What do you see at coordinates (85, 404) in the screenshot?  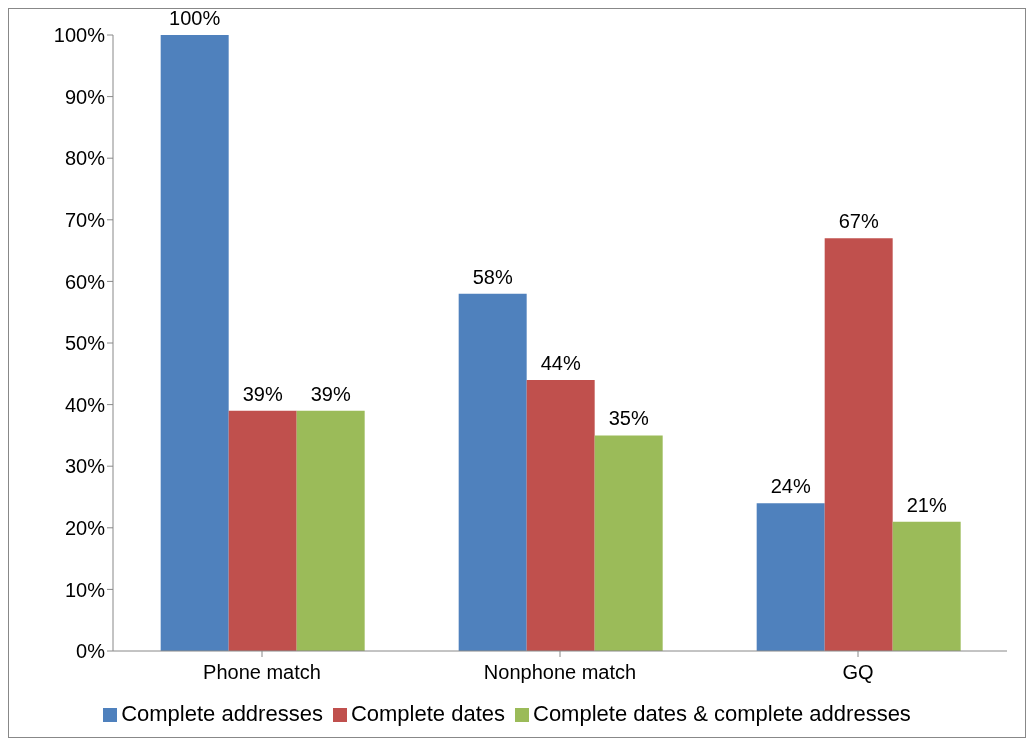 I see `y-tick-label: 40%` at bounding box center [85, 404].